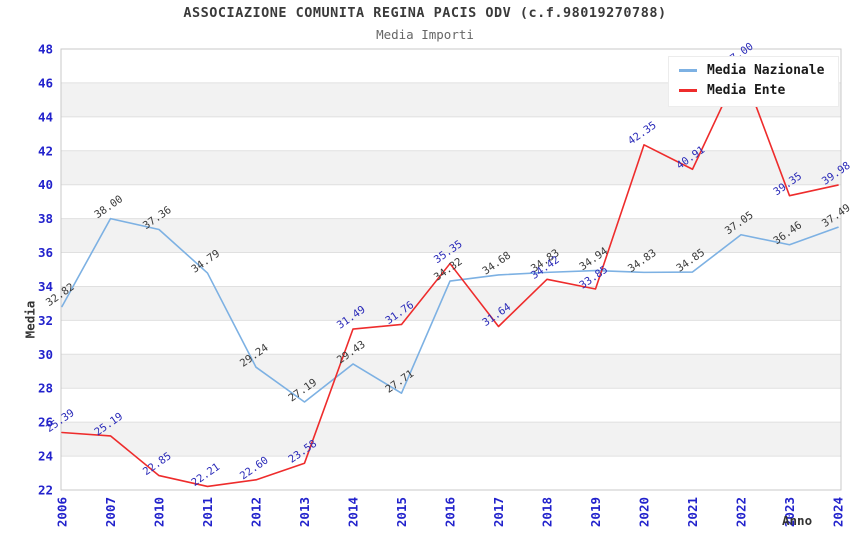  I want to click on data-point-label: 22.60, so click(254, 468).